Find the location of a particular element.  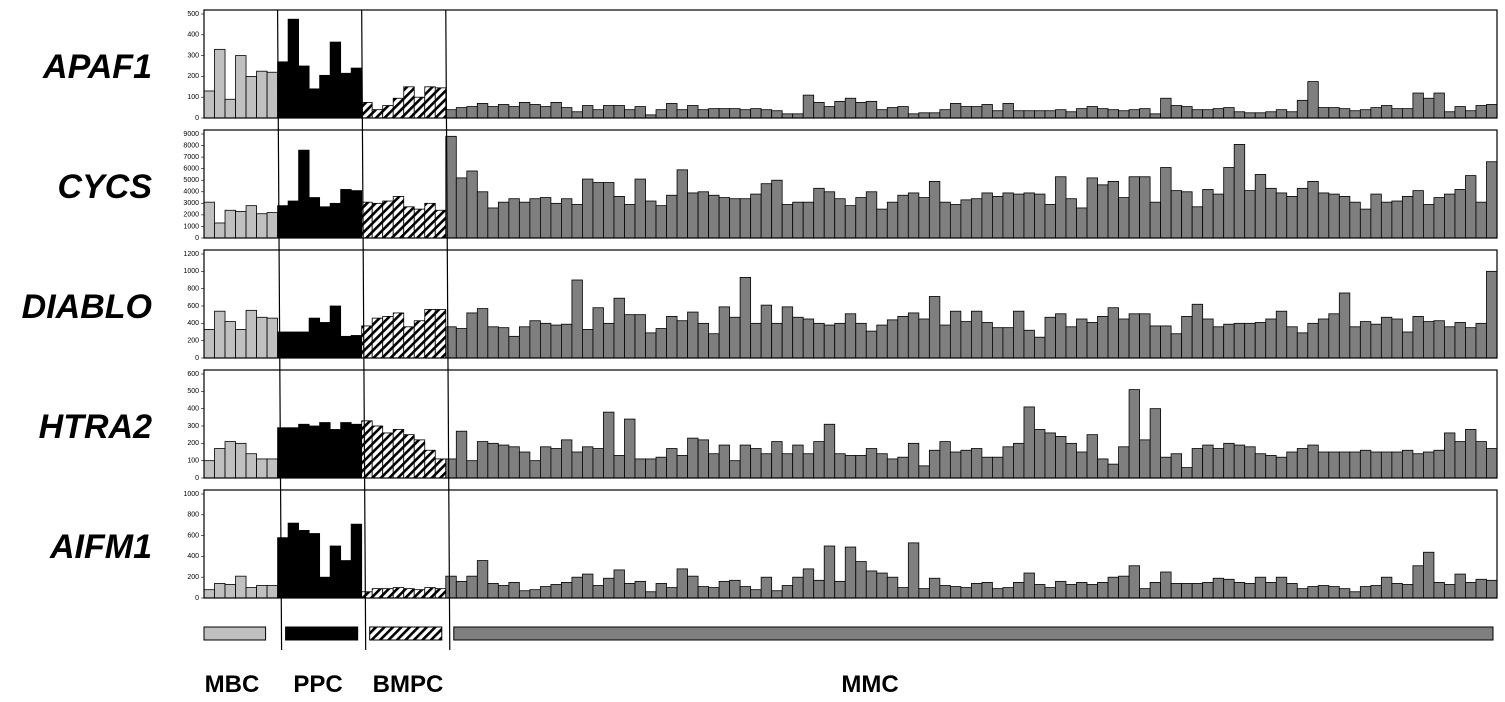

legend-label: MBC is located at coordinates (232, 684).